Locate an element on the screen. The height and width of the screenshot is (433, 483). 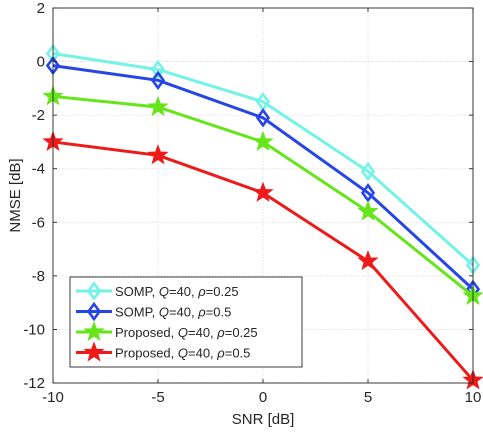
legend-item: SOMP, Q=40, ρ=0.25 is located at coordinates (157, 291).